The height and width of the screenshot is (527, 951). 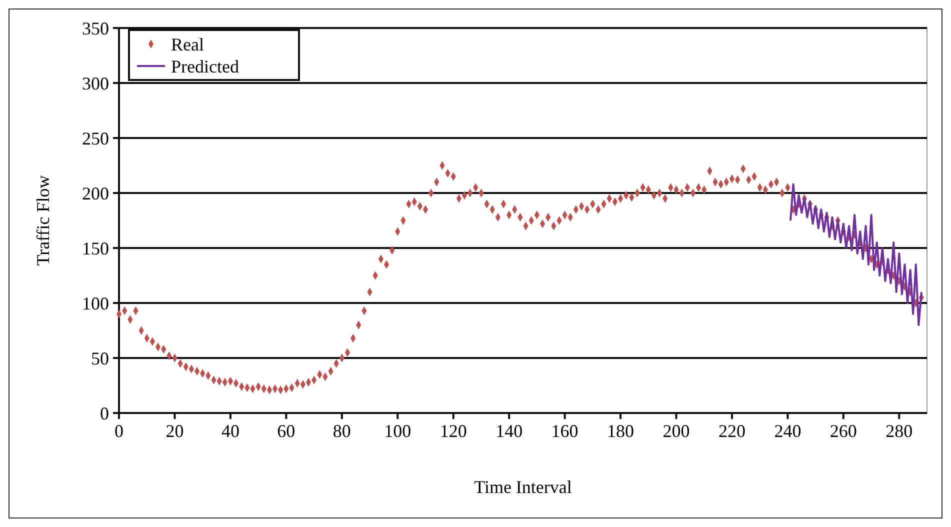 I want to click on x-tick-label: 80, so click(x=341, y=431).